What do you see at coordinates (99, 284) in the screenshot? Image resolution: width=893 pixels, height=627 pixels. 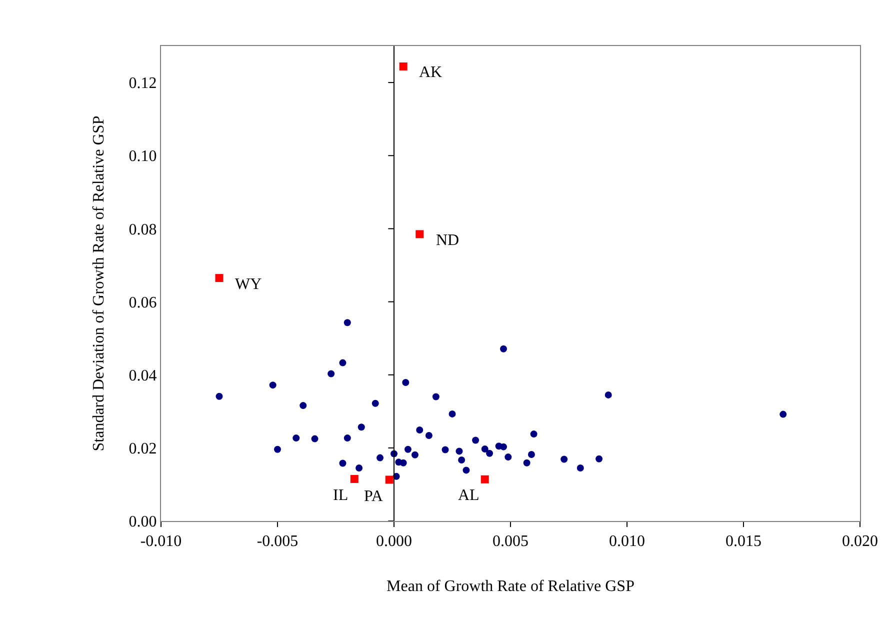 I see `y-axis-title: Standard Deviation of Growth Rate of Relative GSP` at bounding box center [99, 284].